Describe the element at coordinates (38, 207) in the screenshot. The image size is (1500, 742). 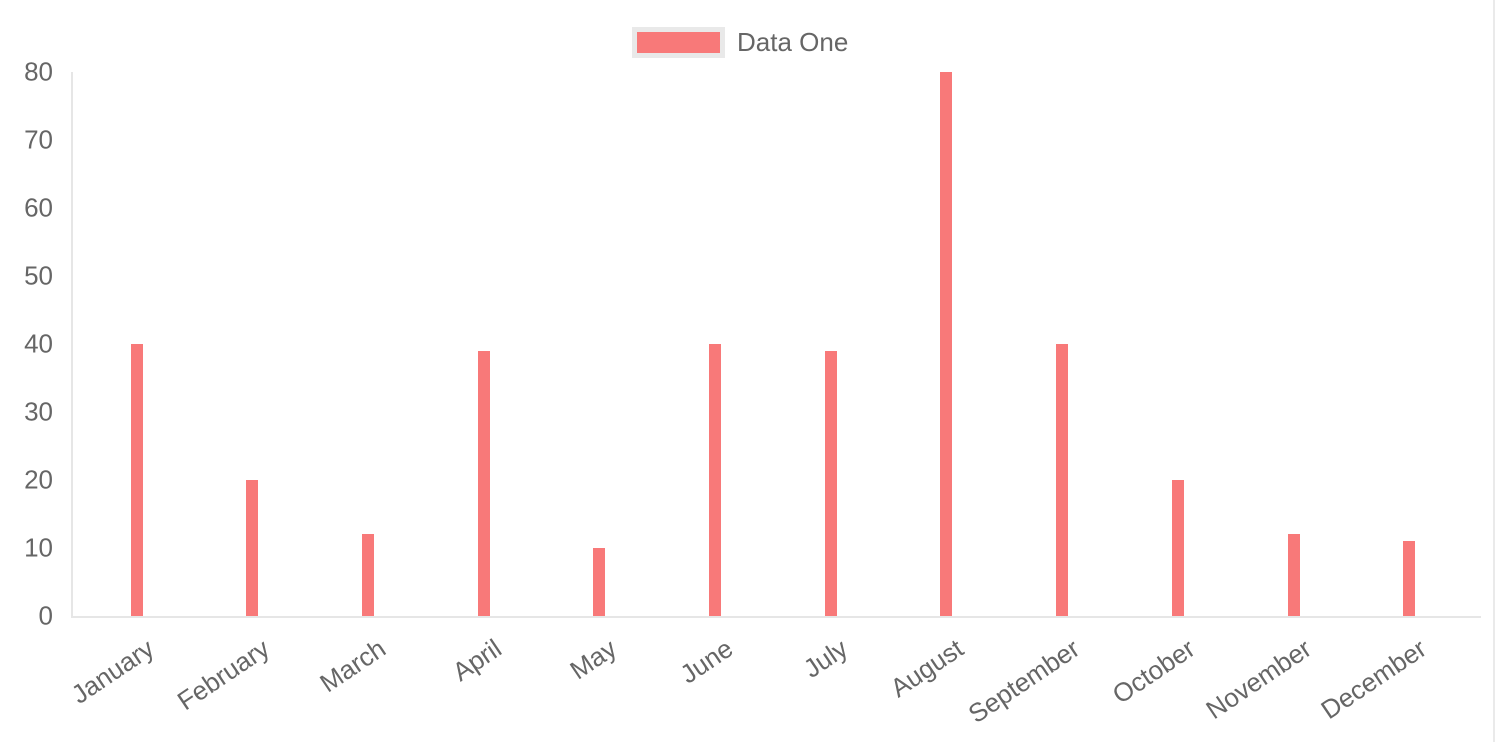
I see `y-axis-tick-label: 60` at that location.